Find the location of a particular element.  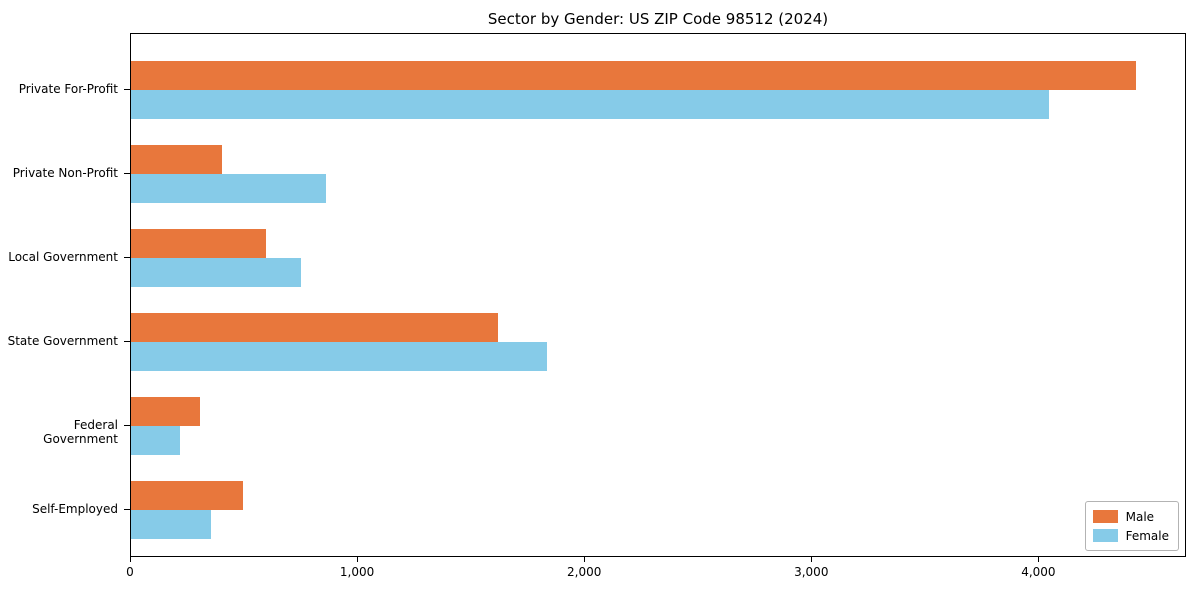

bar-male-local-government is located at coordinates (199, 243).